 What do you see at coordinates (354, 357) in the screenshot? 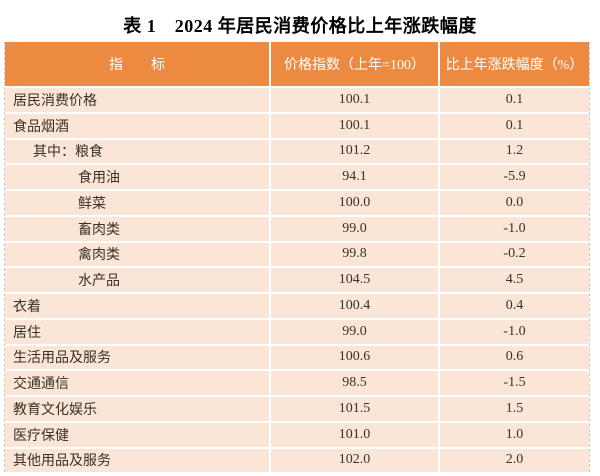
I see `price-index-cell: 100.6` at bounding box center [354, 357].